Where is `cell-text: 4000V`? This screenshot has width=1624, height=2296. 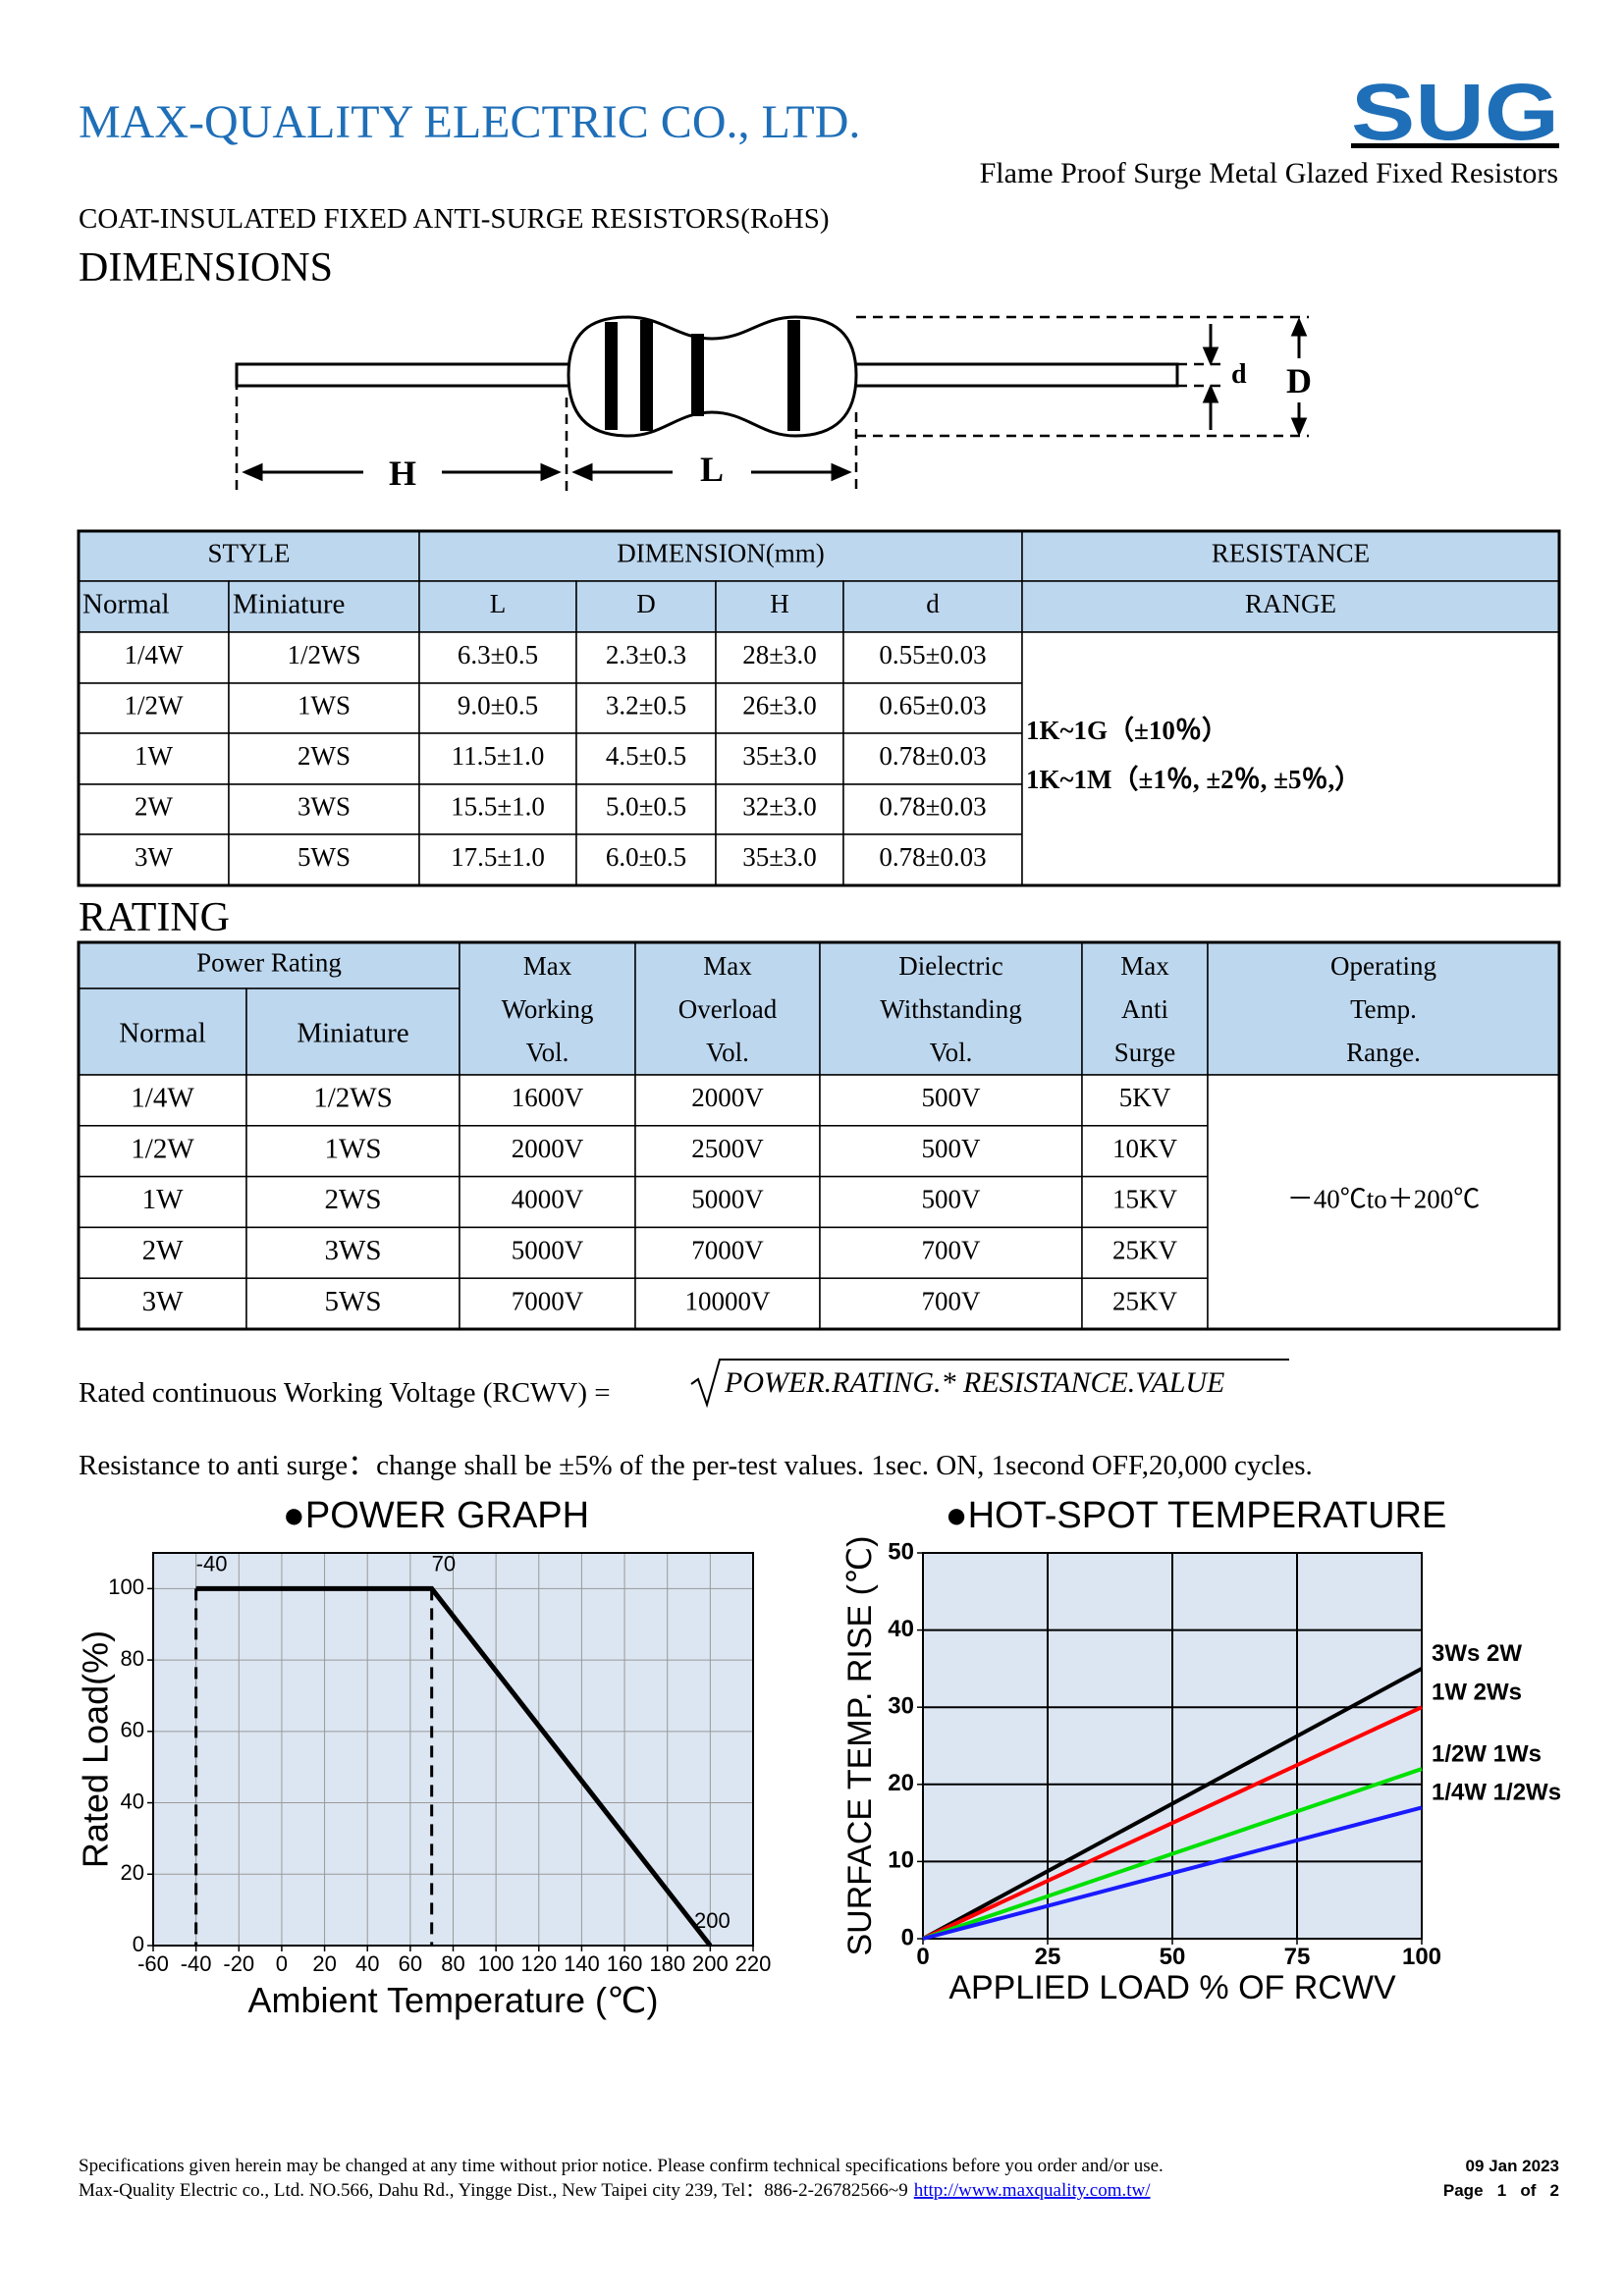
cell-text: 4000V is located at coordinates (548, 1199).